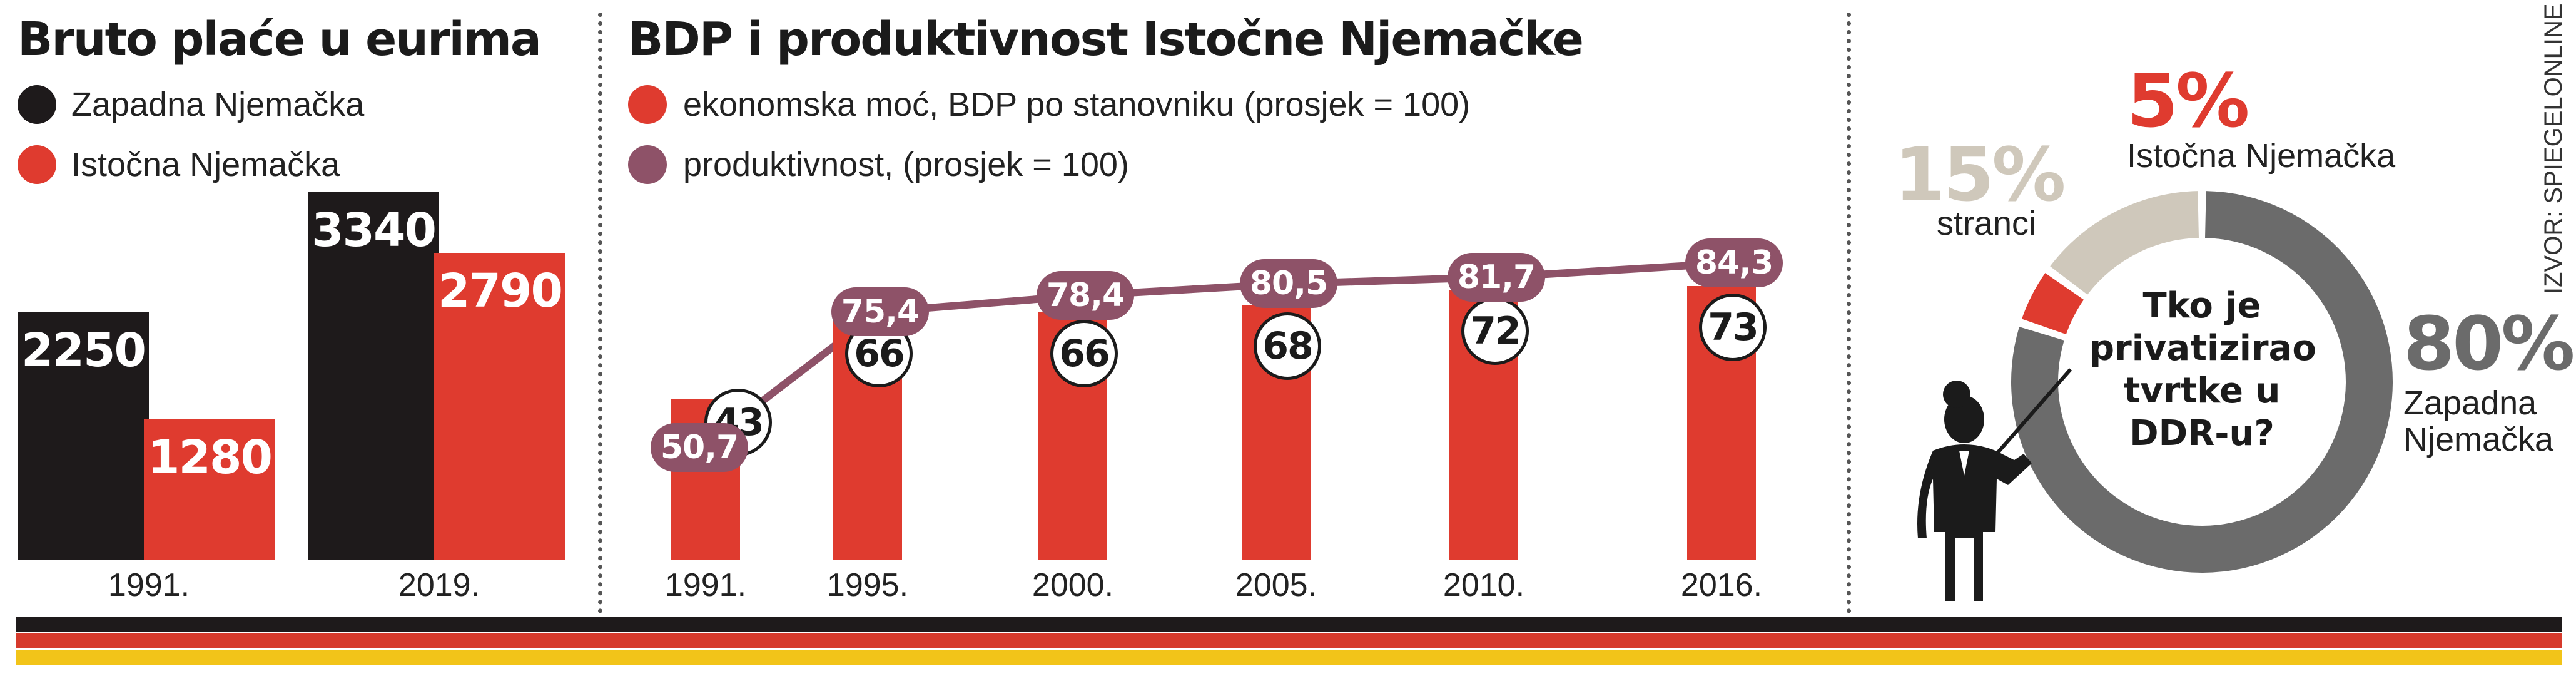  I want to click on flag-stripe-black, so click(1289, 624).